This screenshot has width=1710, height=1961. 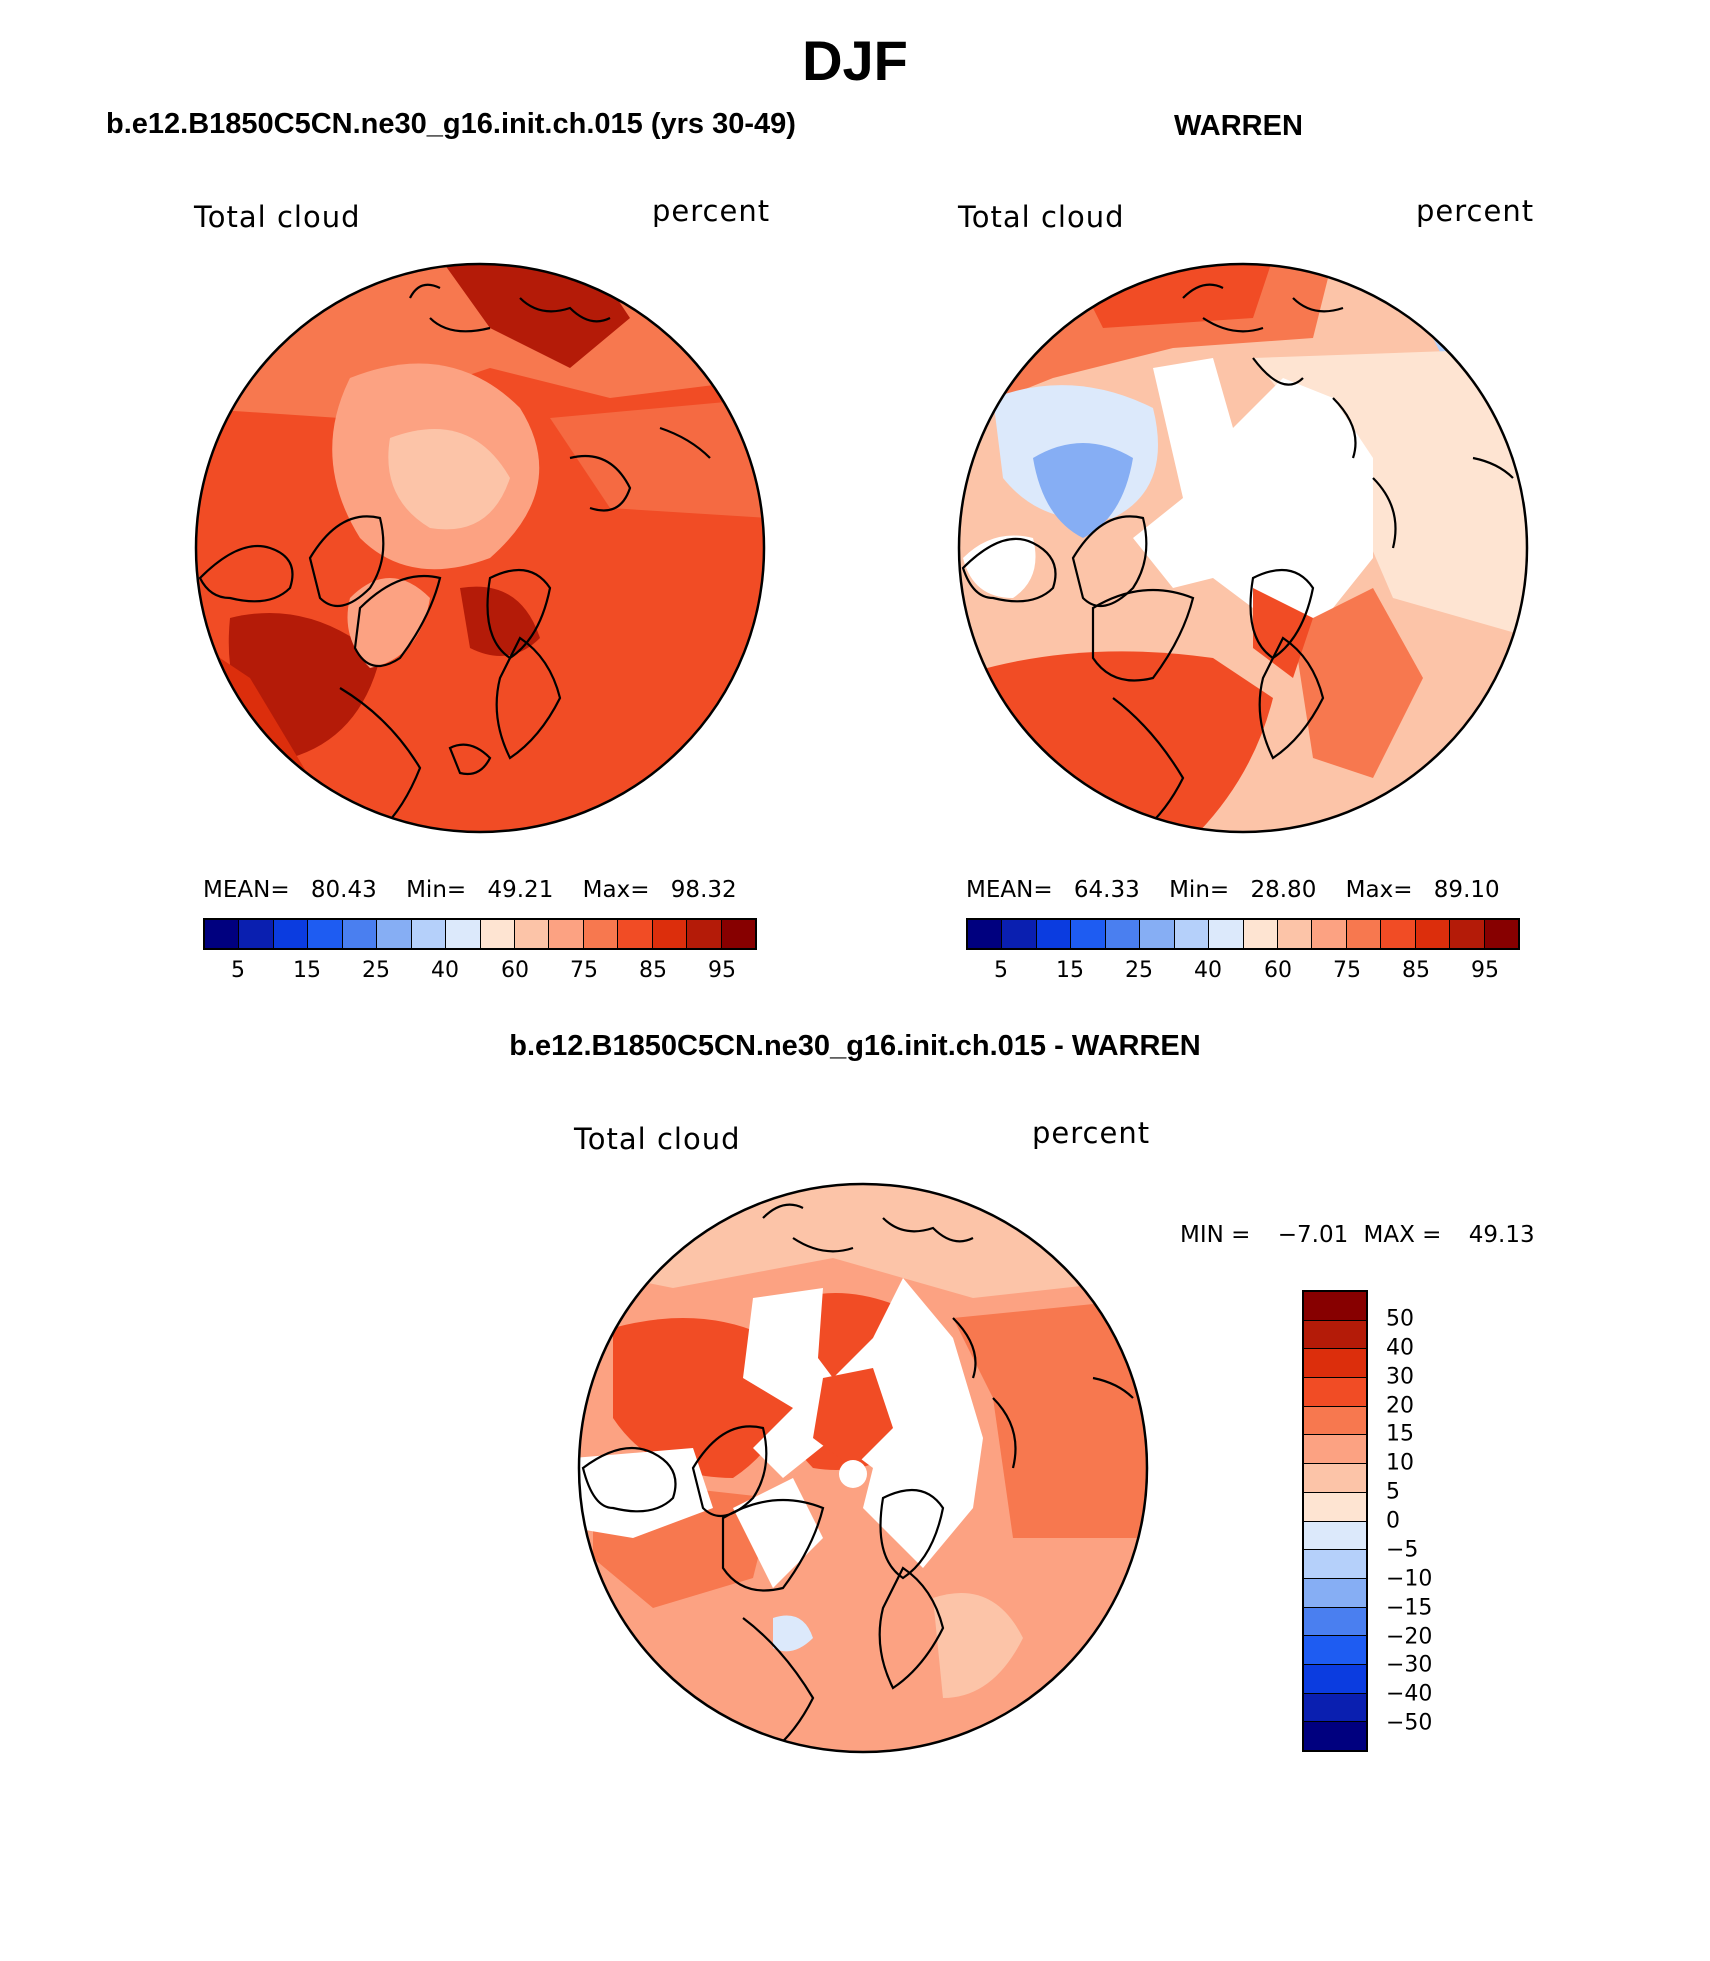 What do you see at coordinates (1485, 970) in the screenshot?
I see `colorbar-tick: 95` at bounding box center [1485, 970].